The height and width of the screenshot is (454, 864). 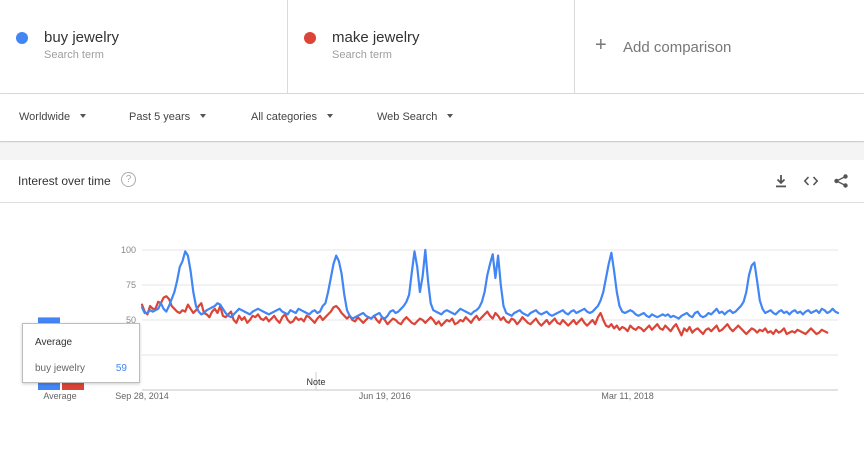 I want to click on tooltip-term: buy jewelry, so click(x=60, y=368).